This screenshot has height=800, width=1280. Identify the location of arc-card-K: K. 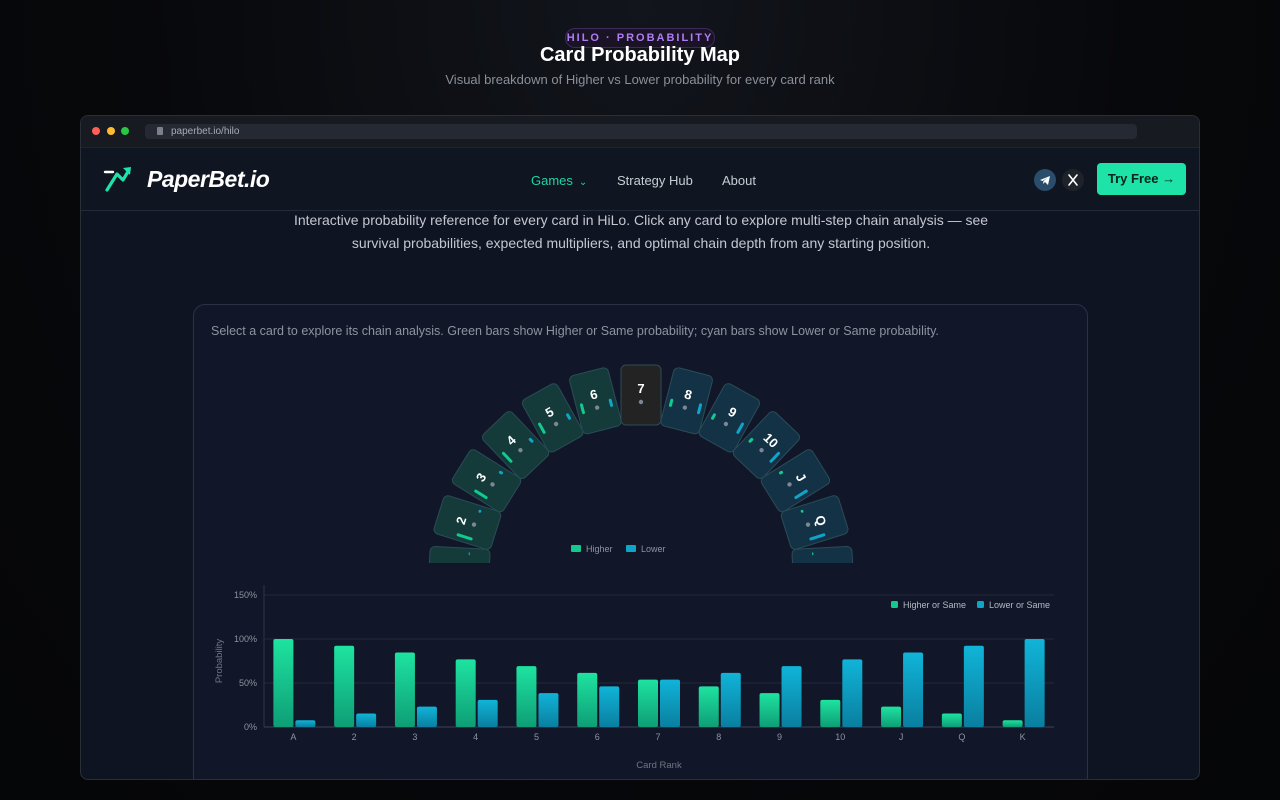
(822, 560).